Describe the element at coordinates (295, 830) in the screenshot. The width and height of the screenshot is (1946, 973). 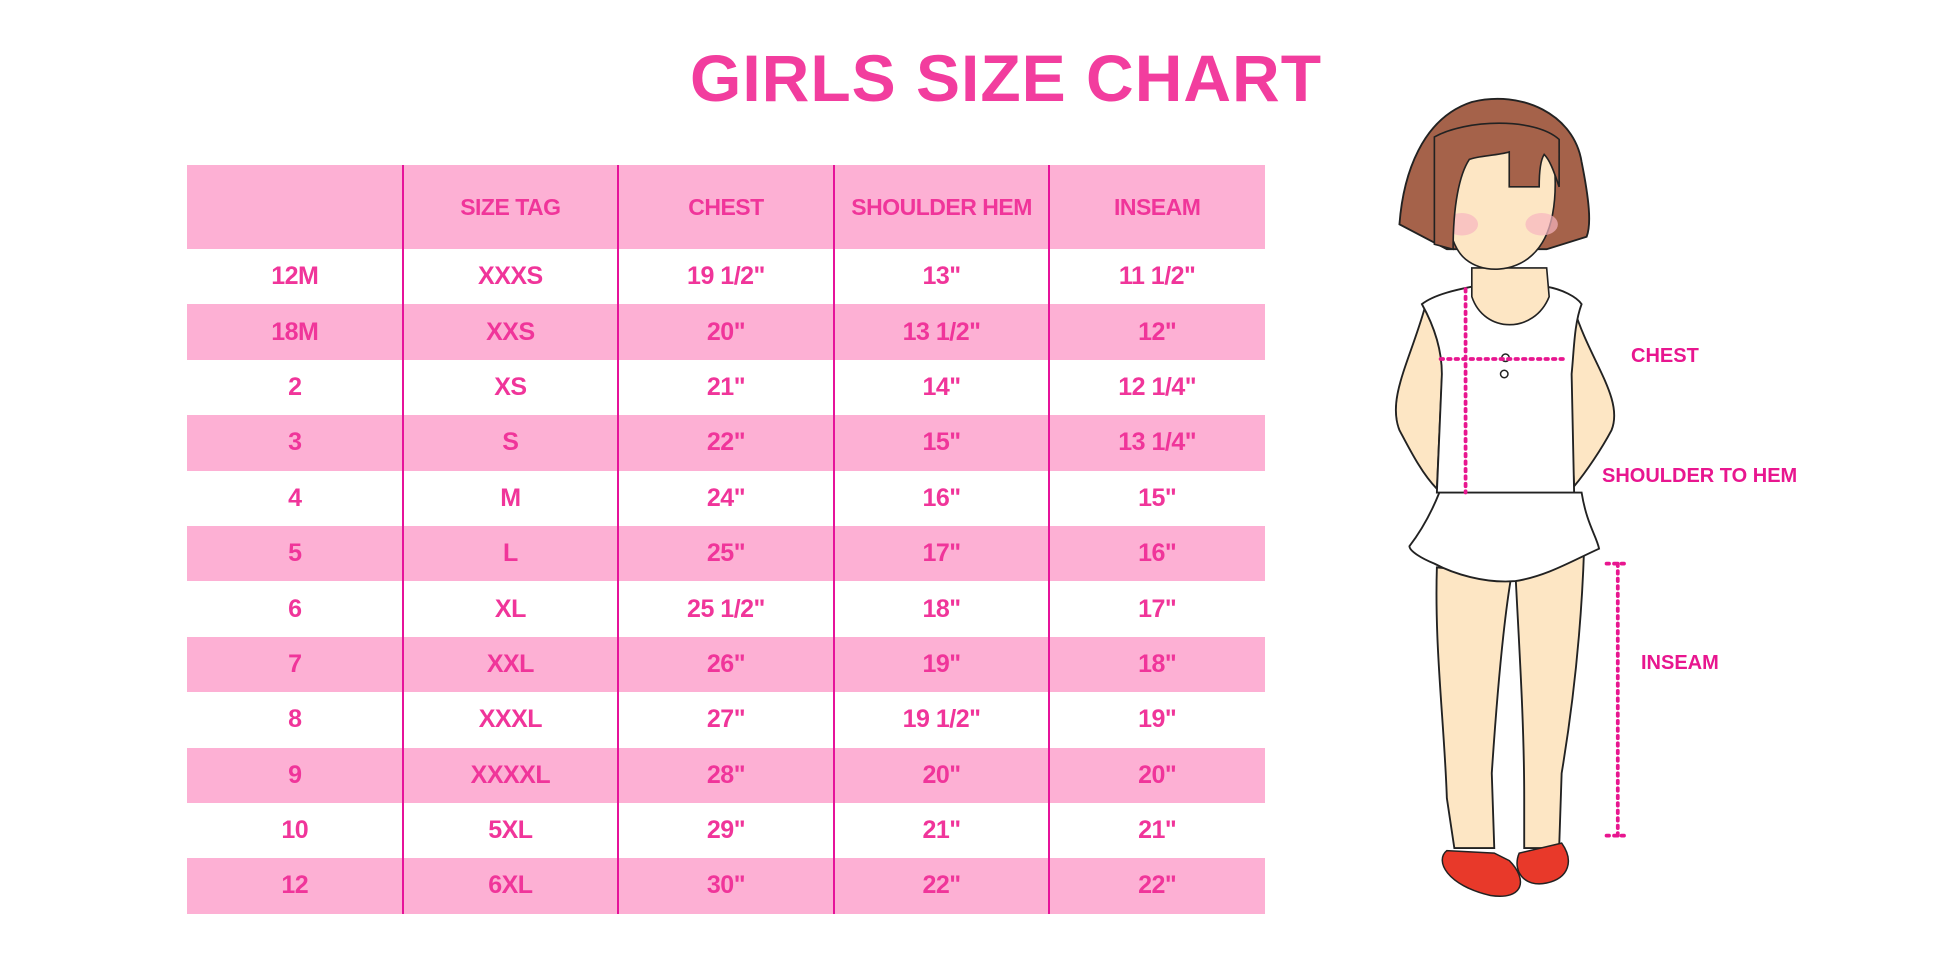
I see `table-cell: 10` at that location.